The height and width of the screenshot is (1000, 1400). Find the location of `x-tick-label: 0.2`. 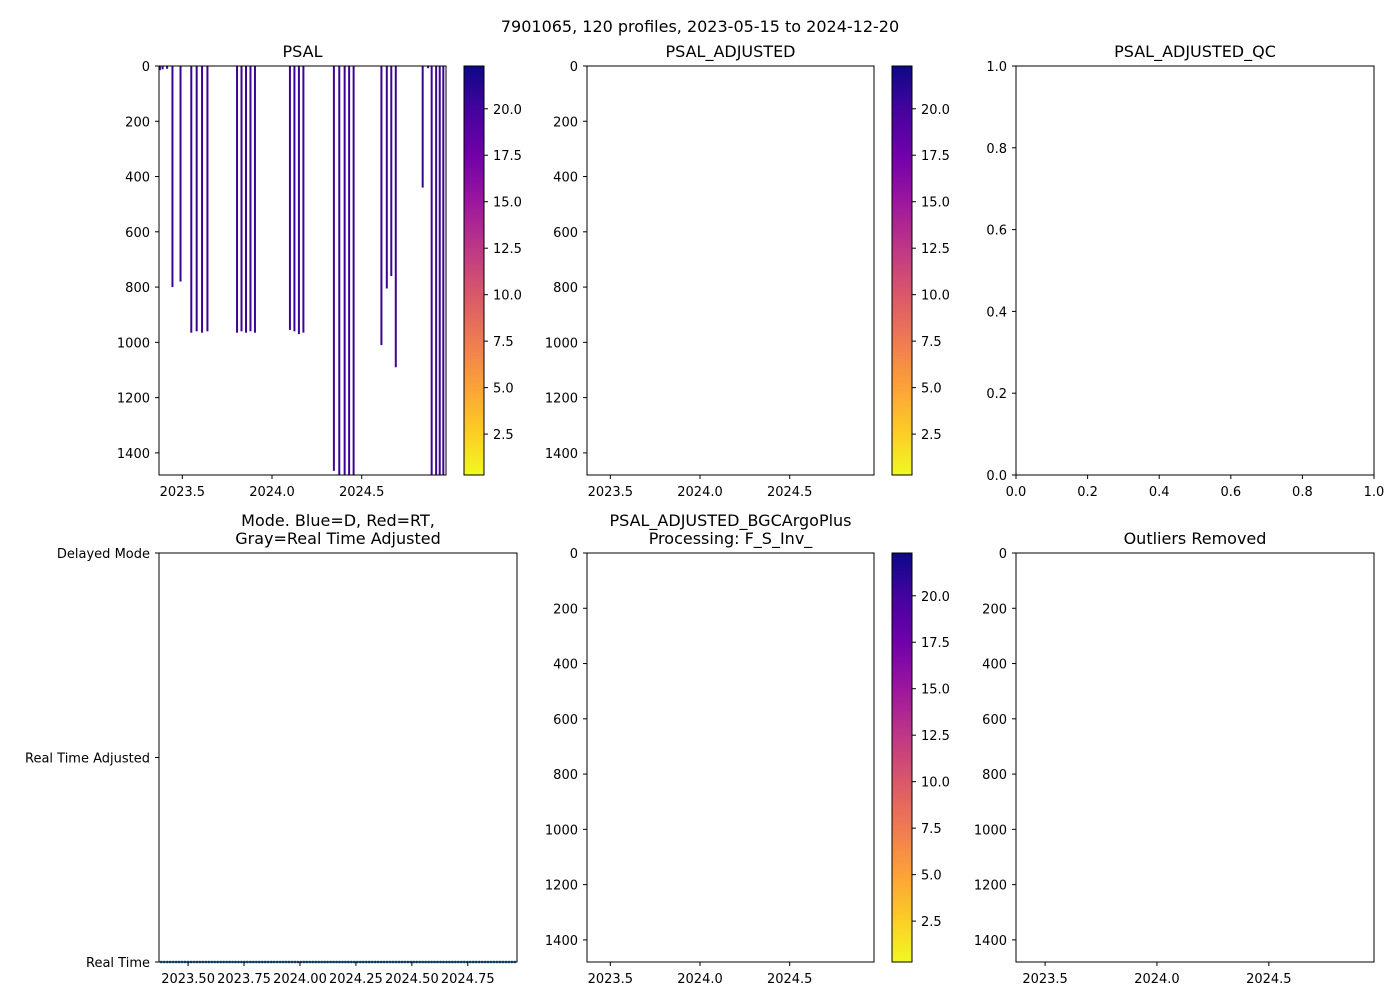

x-tick-label: 0.2 is located at coordinates (1087, 492).